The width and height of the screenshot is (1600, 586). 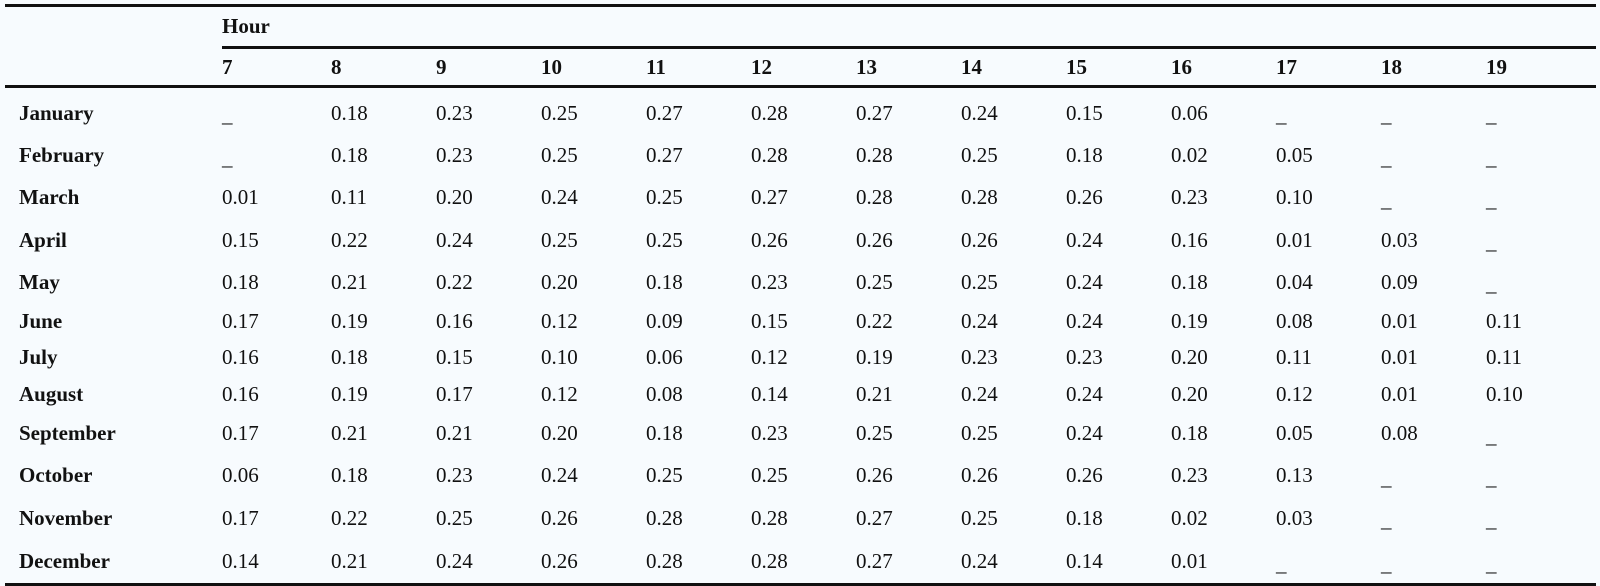 I want to click on hour-header-18: 18, so click(x=1433, y=67).